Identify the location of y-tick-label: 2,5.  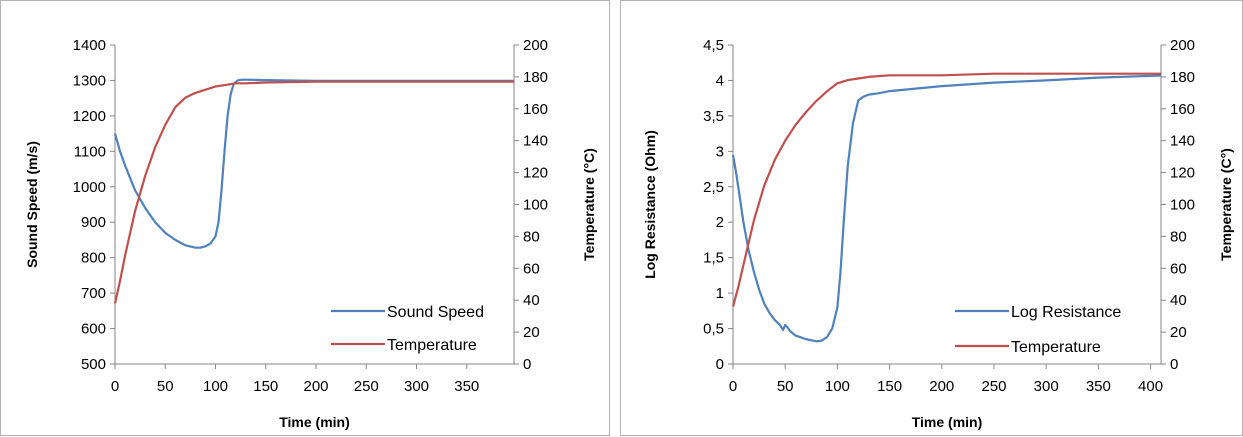
(713, 187).